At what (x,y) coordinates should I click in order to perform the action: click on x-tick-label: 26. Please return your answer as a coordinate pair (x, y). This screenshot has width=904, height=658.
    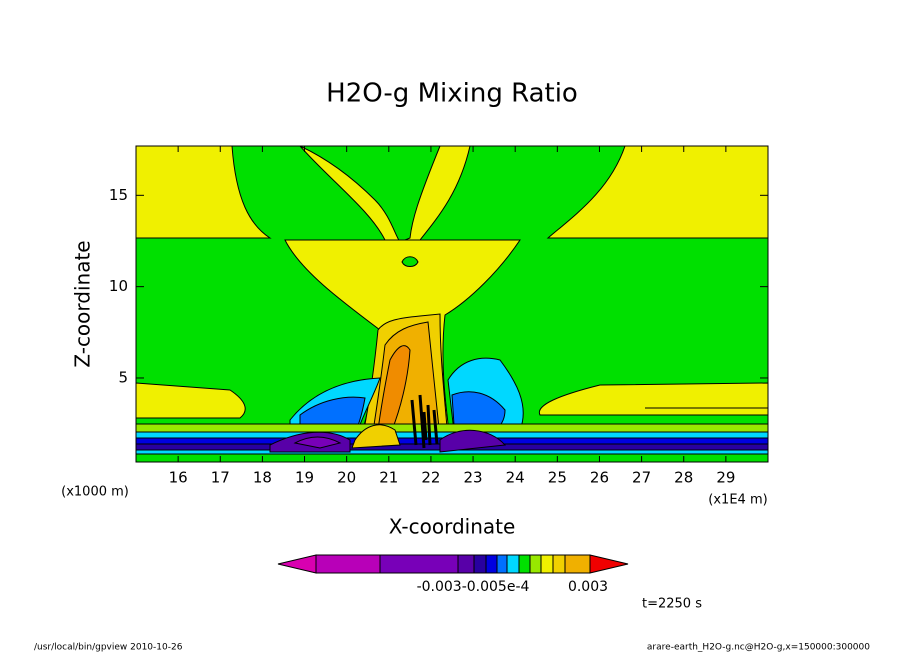
    Looking at the image, I should click on (599, 478).